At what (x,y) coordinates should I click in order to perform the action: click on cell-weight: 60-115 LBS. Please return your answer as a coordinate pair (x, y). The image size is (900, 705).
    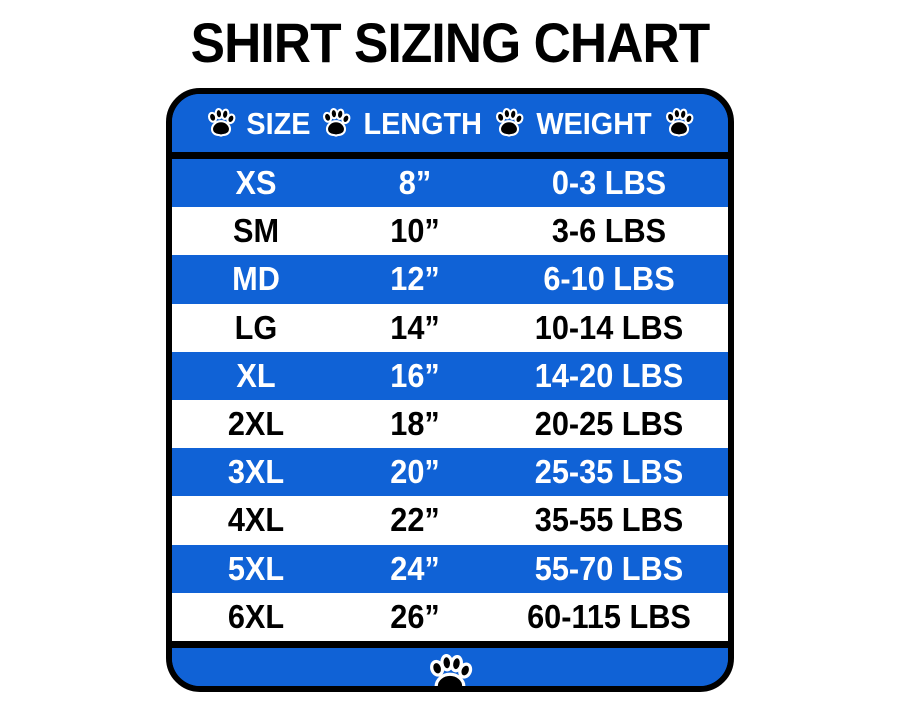
    Looking at the image, I should click on (609, 616).